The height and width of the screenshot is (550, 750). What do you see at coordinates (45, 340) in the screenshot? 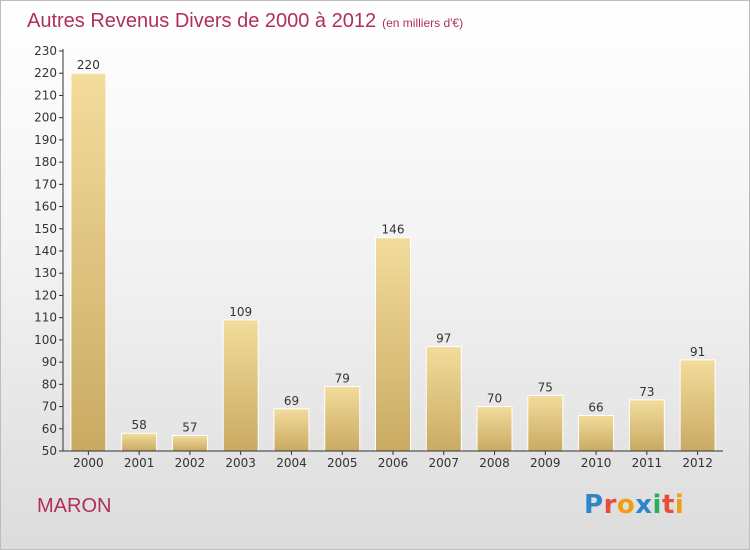
I see `y-tick-label: 100` at bounding box center [45, 340].